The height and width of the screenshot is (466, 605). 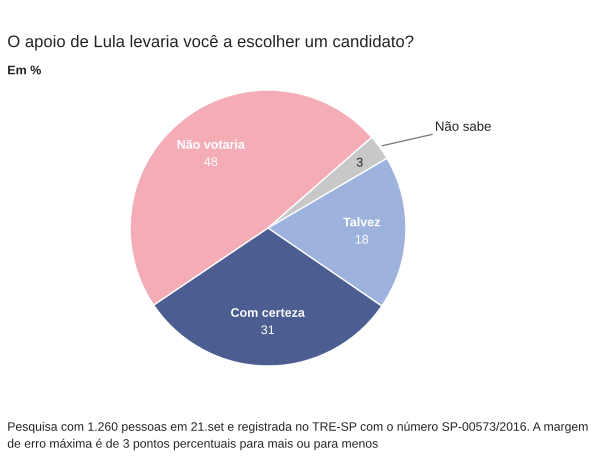 I want to click on slice-label: Não votaria, so click(x=211, y=144).